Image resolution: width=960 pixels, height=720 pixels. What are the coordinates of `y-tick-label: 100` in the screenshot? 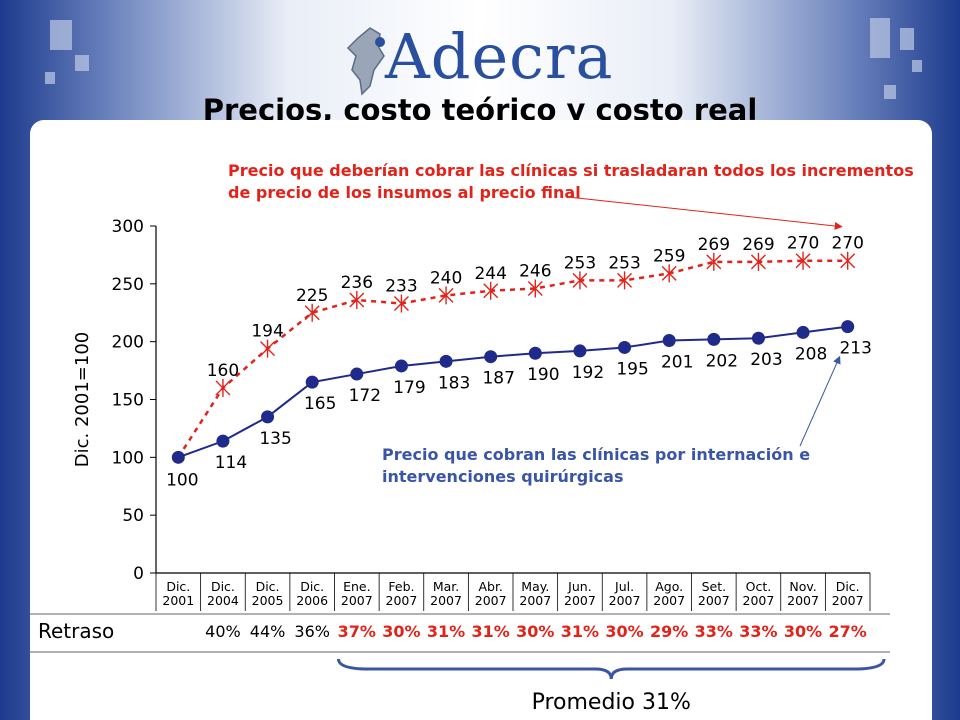 It's located at (128, 458).